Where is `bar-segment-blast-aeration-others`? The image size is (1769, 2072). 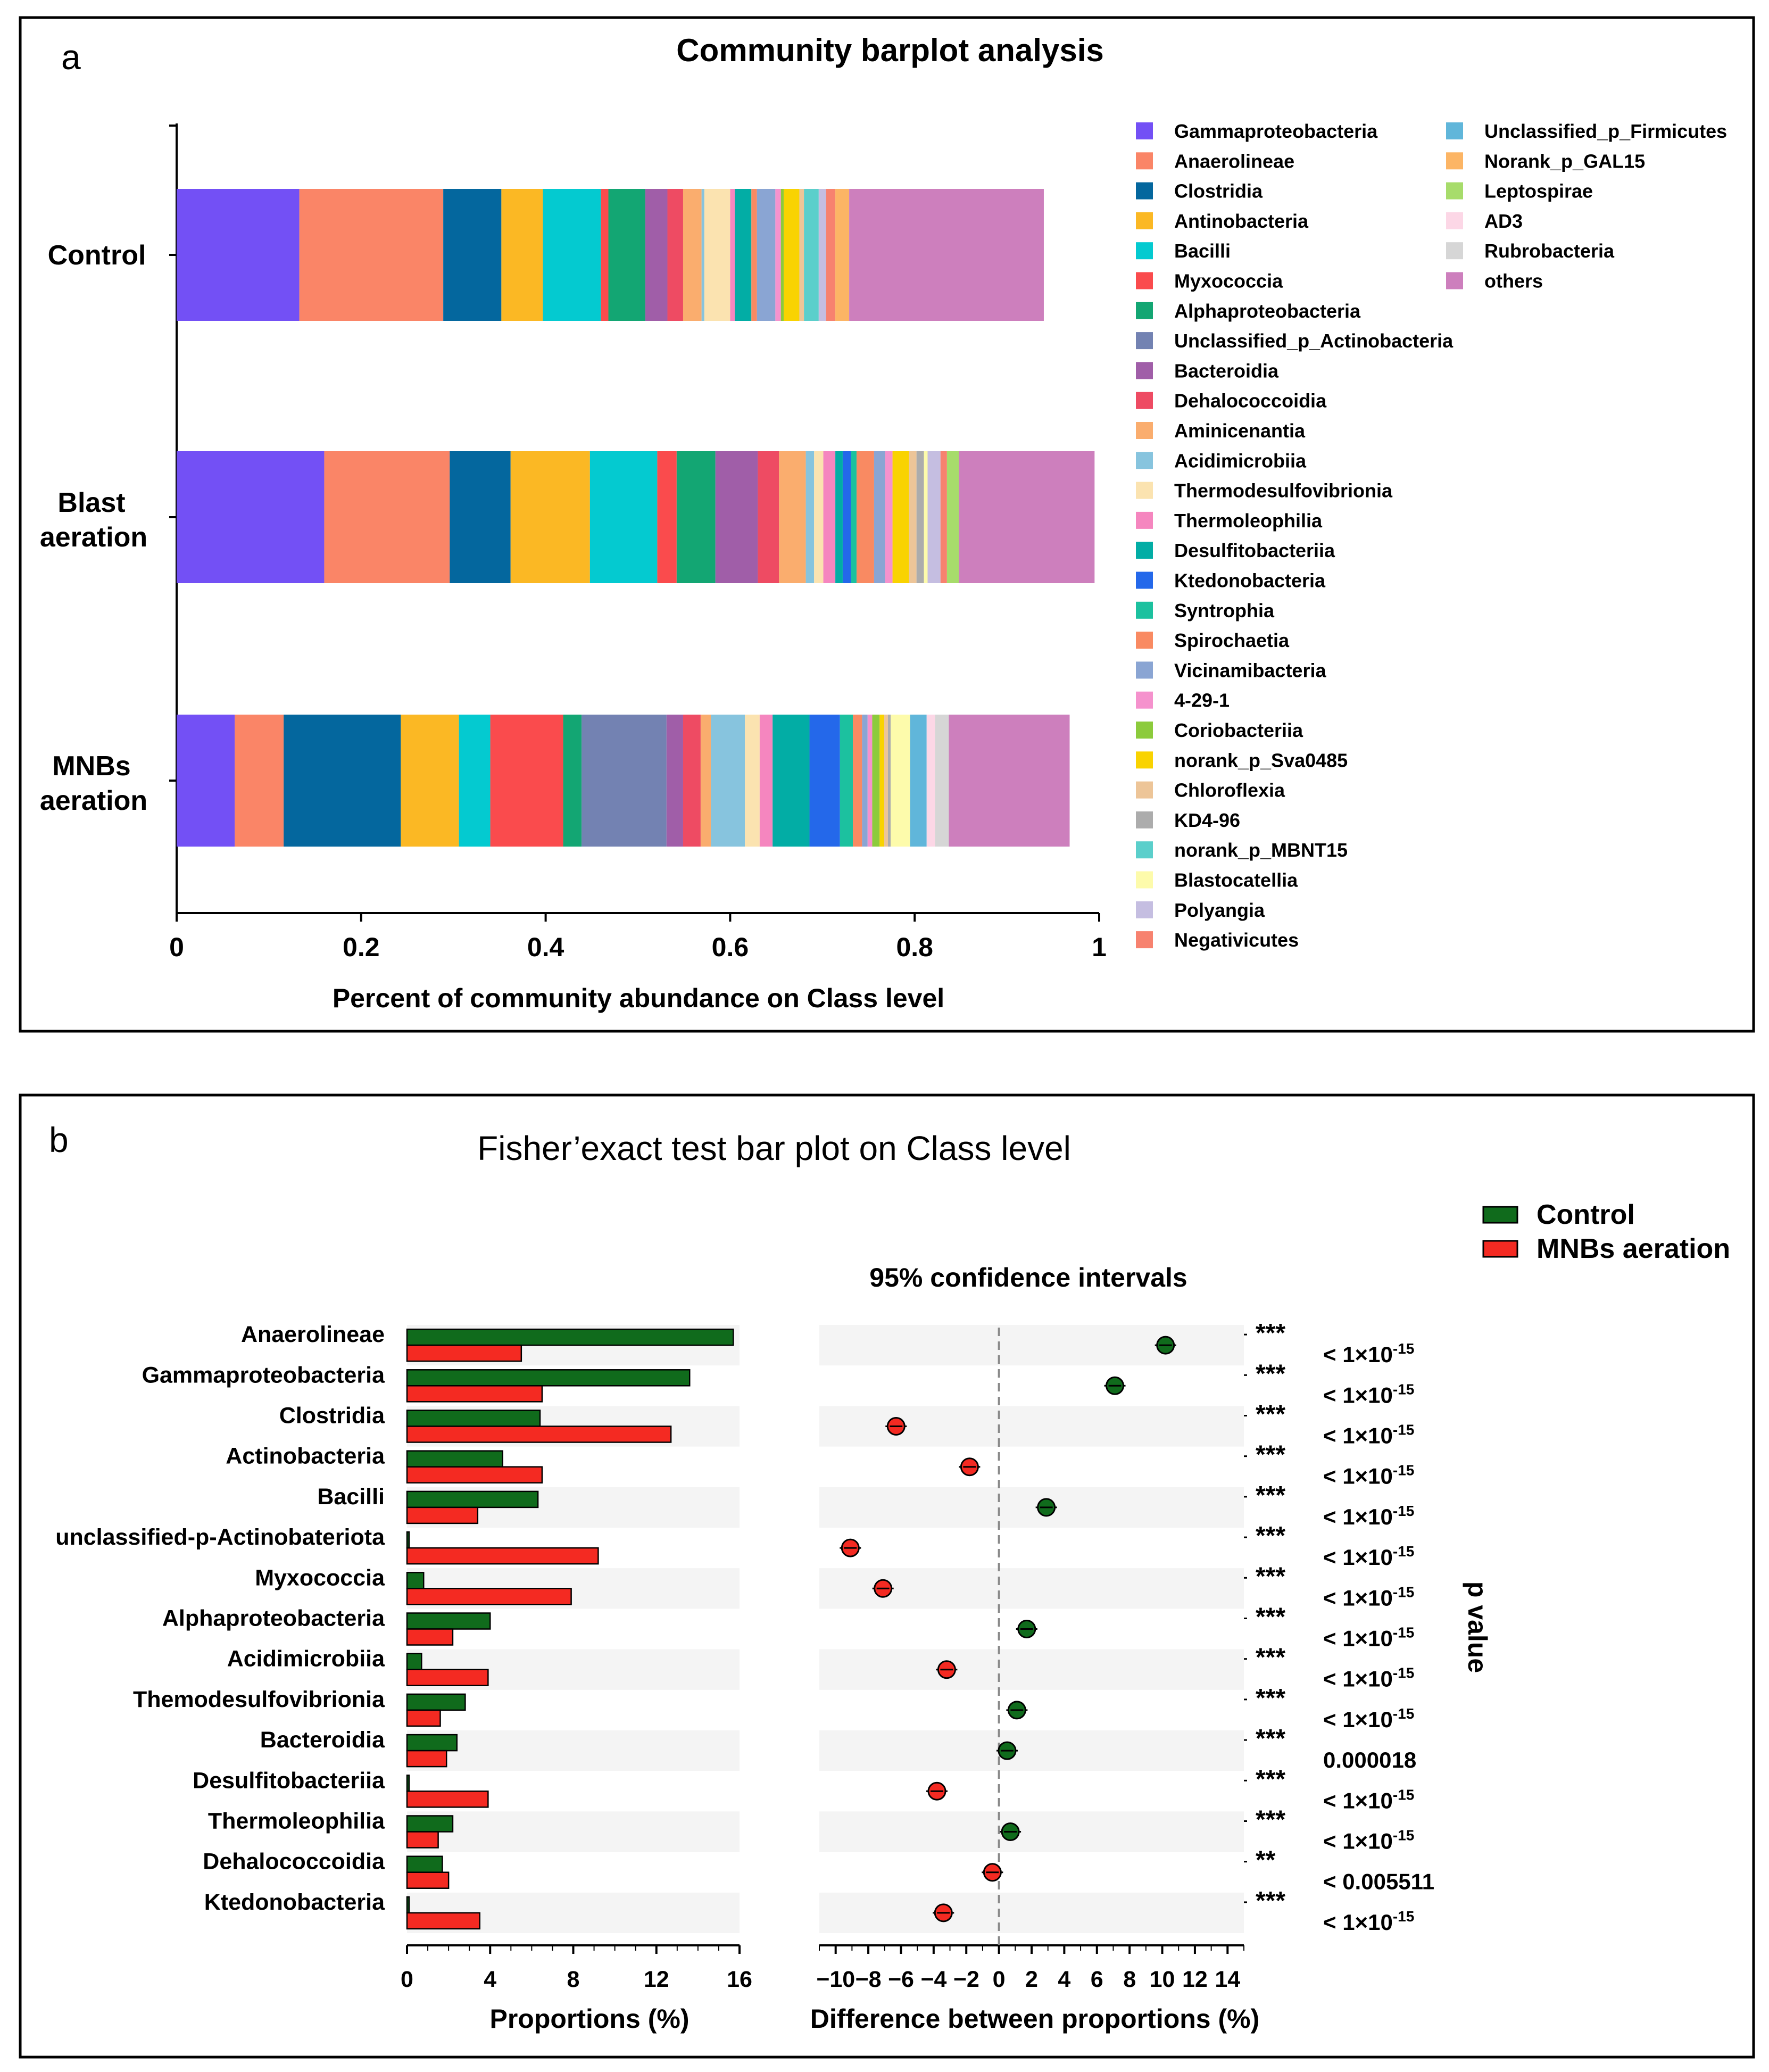
bar-segment-blast-aeration-others is located at coordinates (1027, 517).